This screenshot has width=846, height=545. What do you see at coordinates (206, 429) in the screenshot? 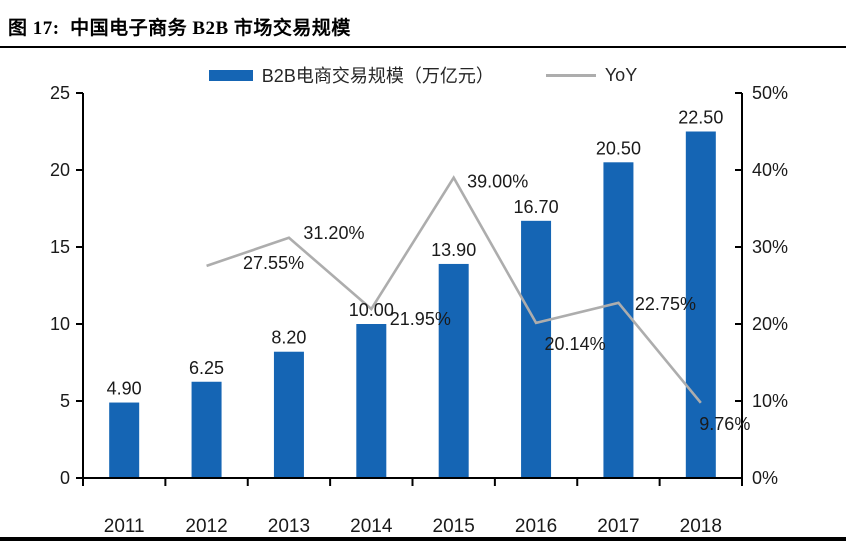
I see `bar-2012` at bounding box center [206, 429].